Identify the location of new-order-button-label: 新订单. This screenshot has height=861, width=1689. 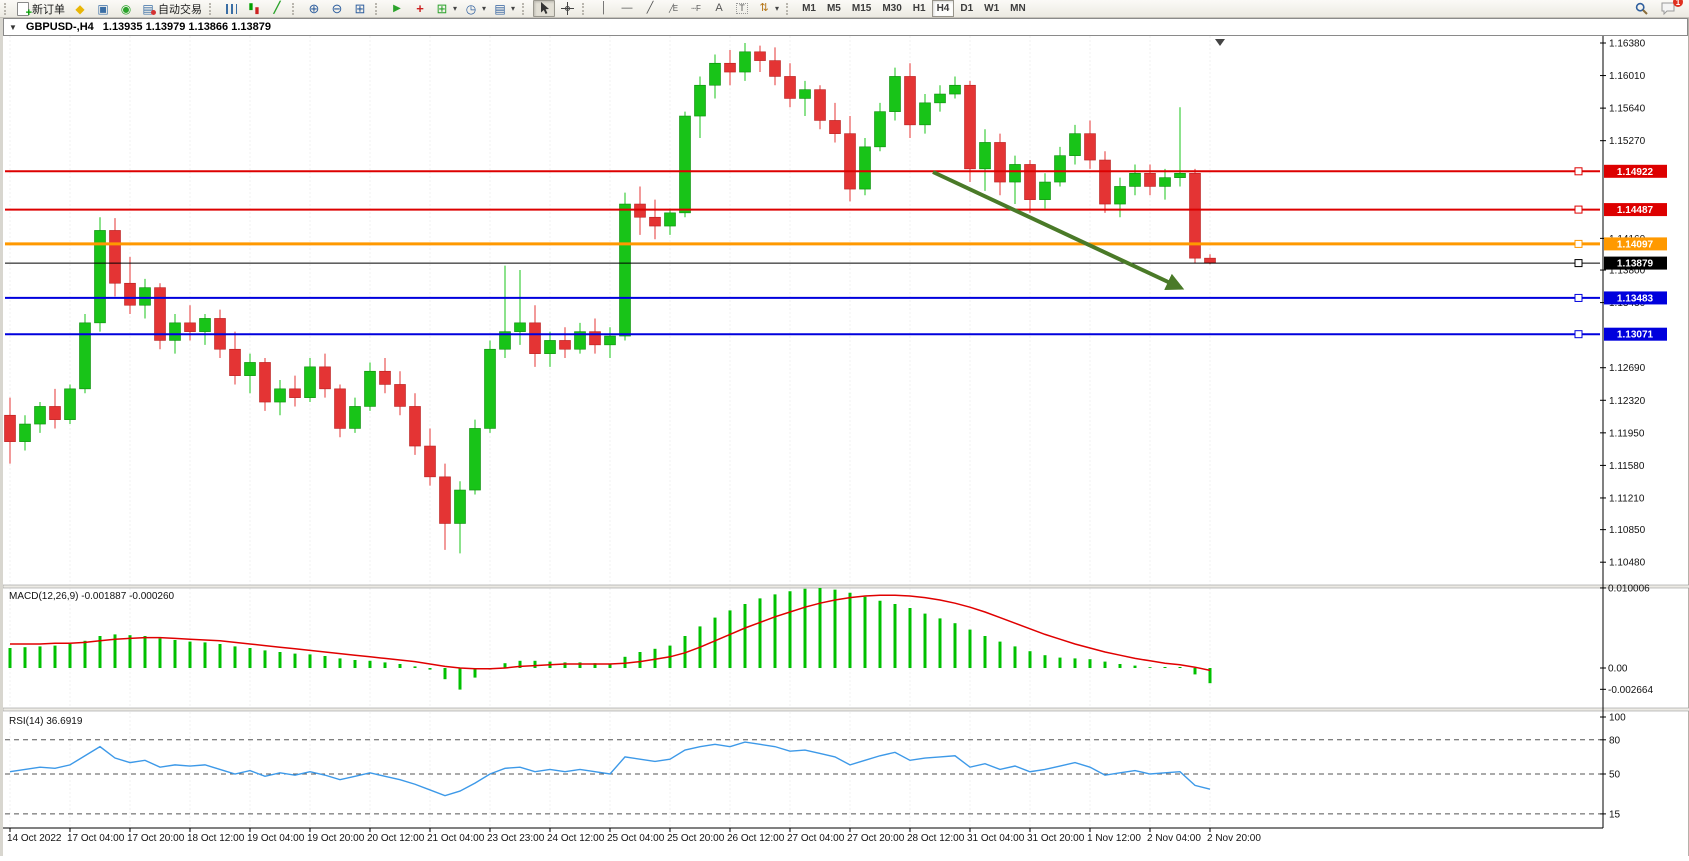
(48, 9).